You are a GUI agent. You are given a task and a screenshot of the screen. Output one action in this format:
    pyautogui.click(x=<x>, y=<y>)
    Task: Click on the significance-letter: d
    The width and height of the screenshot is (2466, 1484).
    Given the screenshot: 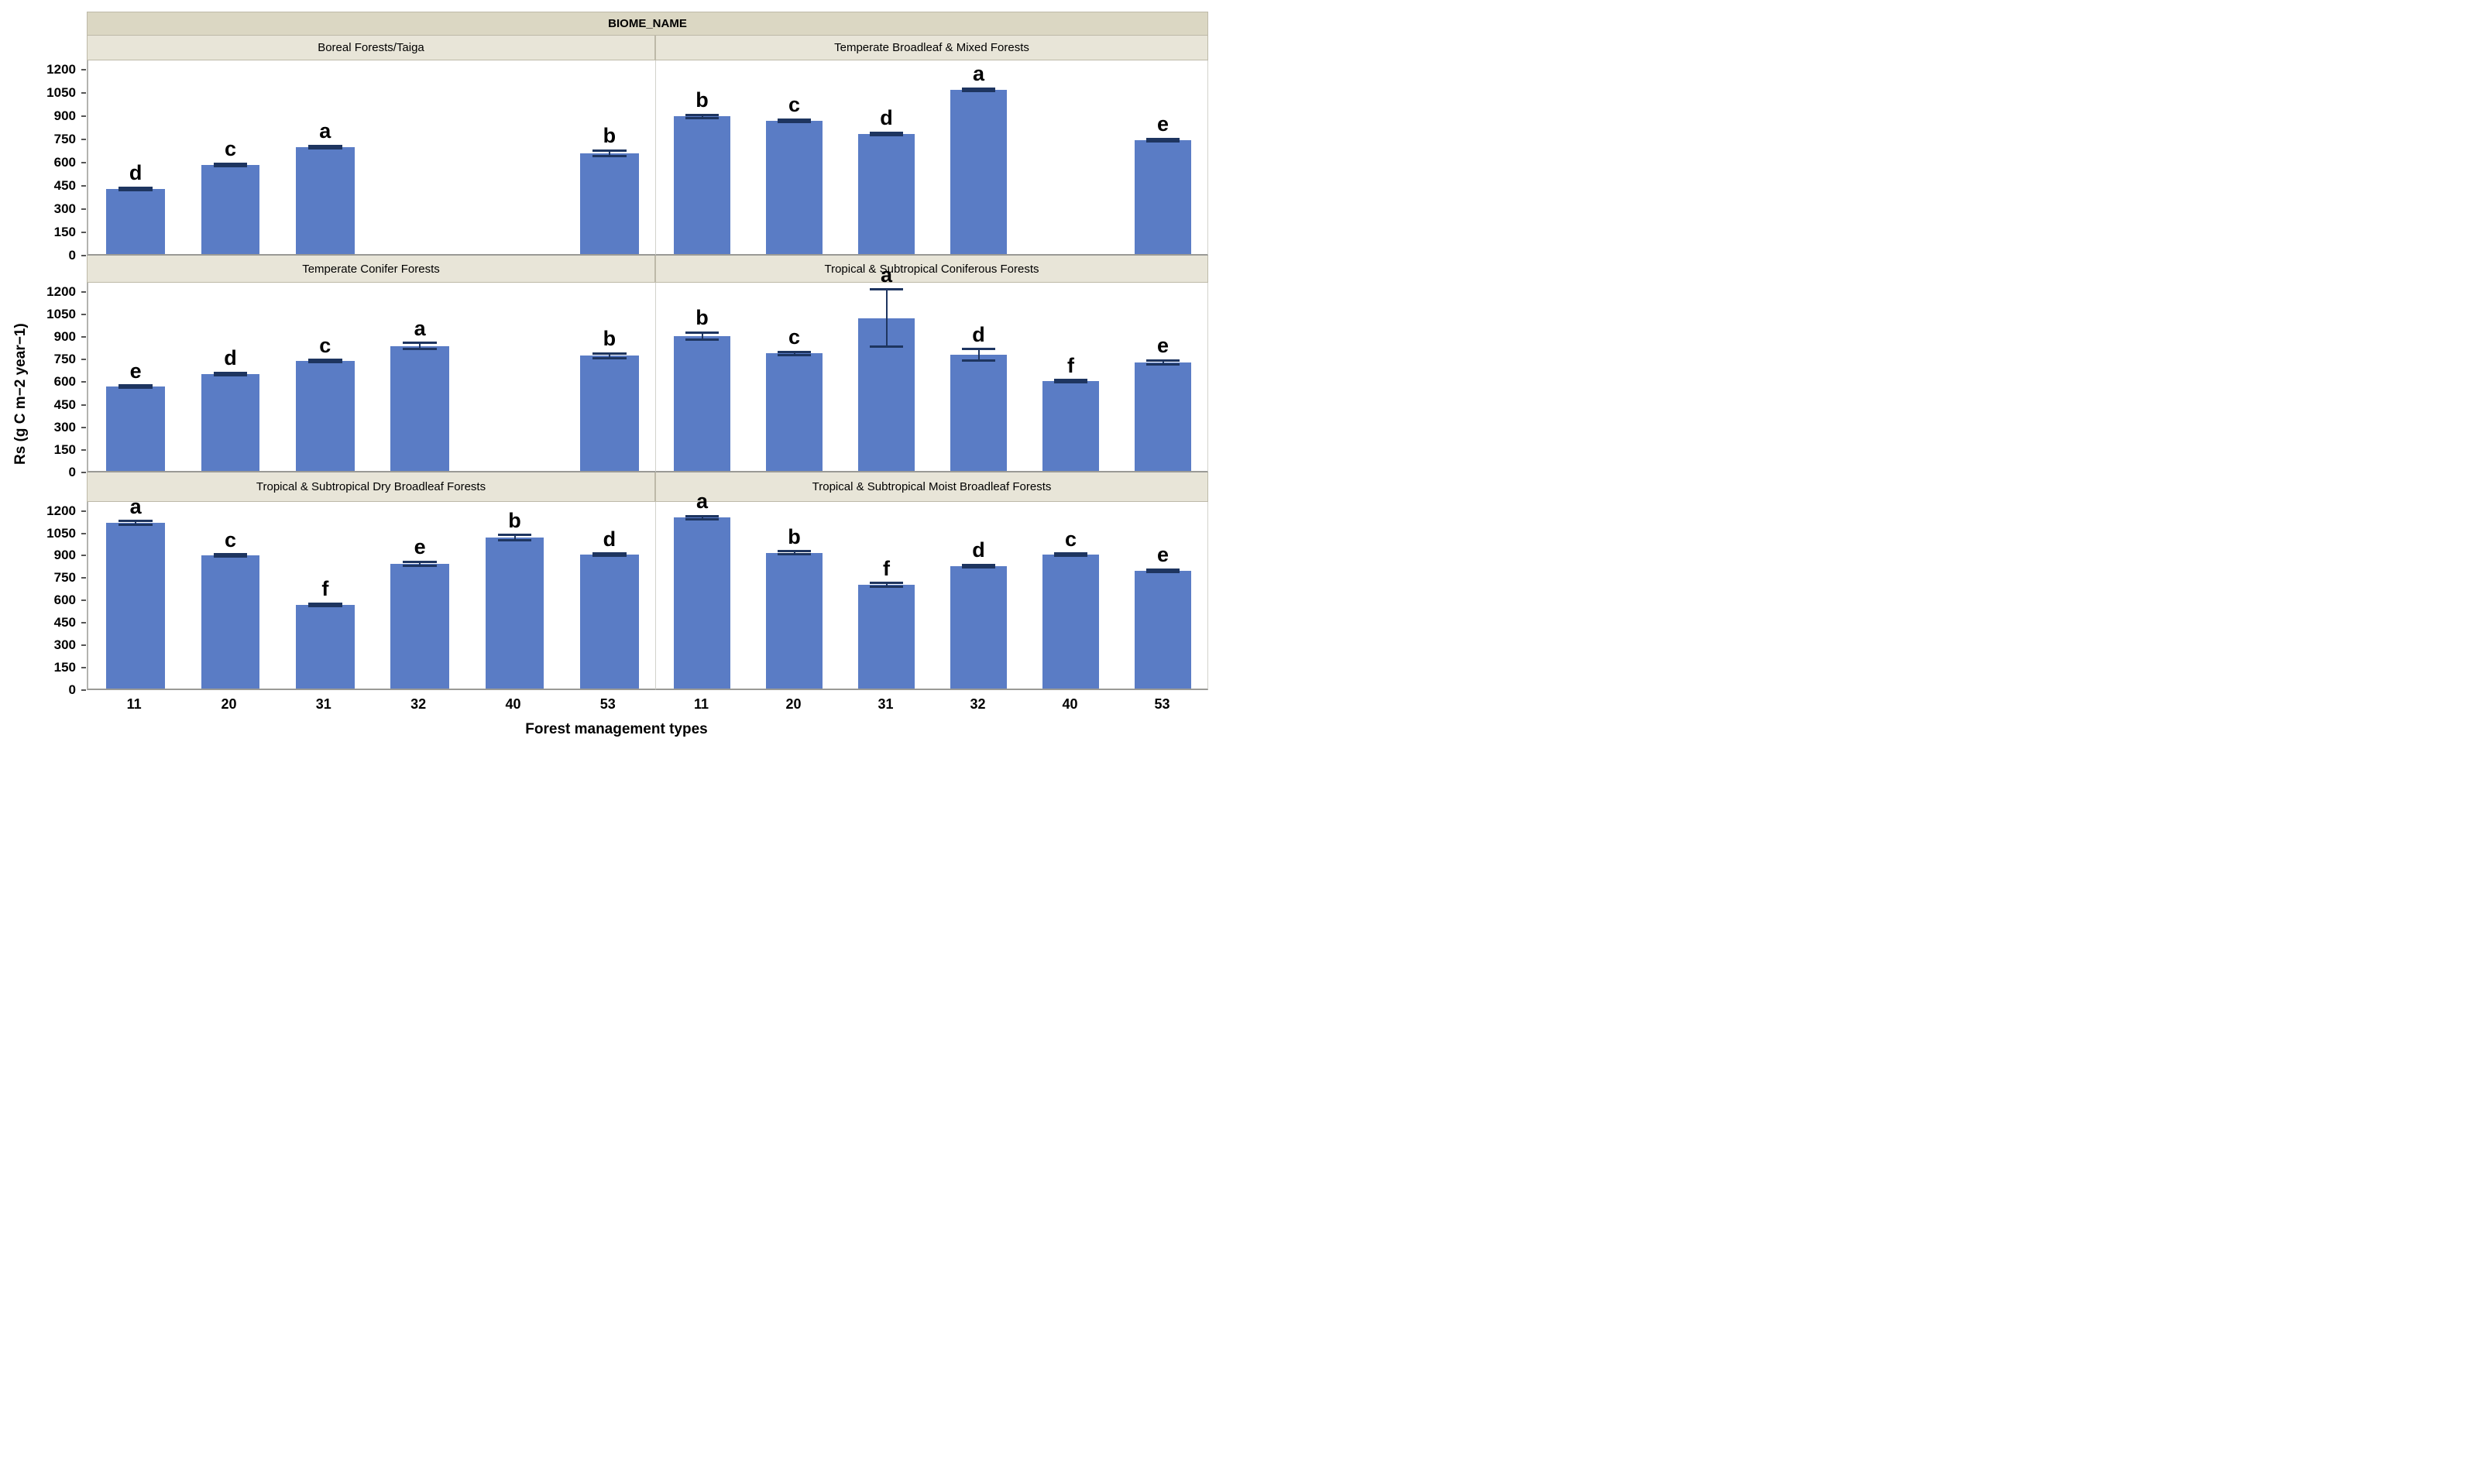 What is the action you would take?
    pyautogui.click(x=230, y=358)
    